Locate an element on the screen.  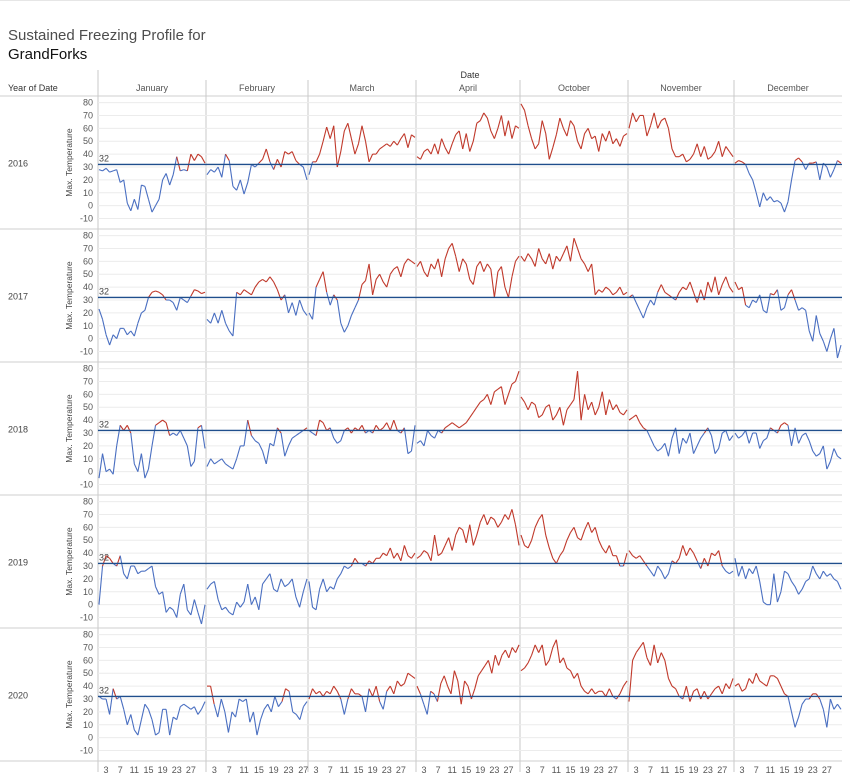
x-tick-label: 7 is located at coordinates (229, 770).